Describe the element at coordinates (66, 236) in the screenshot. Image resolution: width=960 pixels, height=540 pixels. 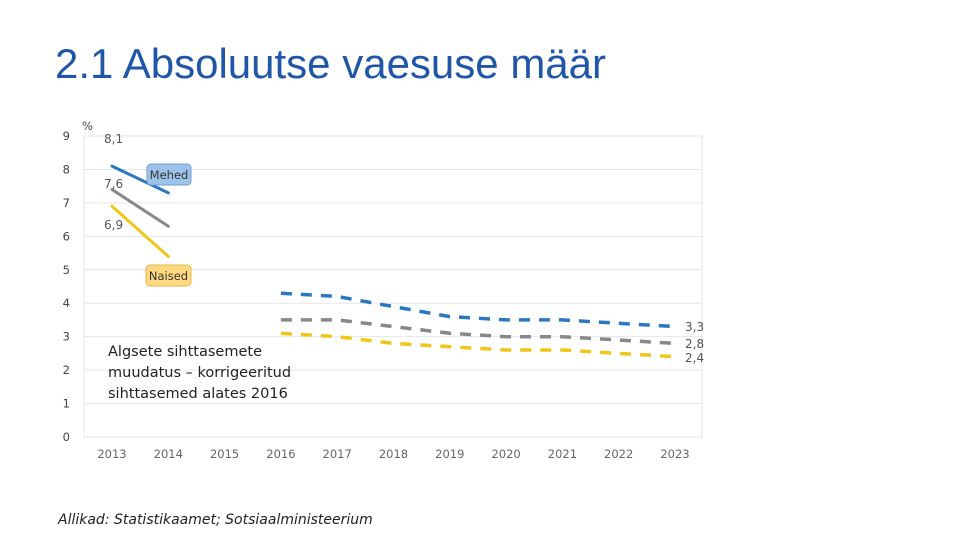
I see `y-tick-label-6: 6` at that location.